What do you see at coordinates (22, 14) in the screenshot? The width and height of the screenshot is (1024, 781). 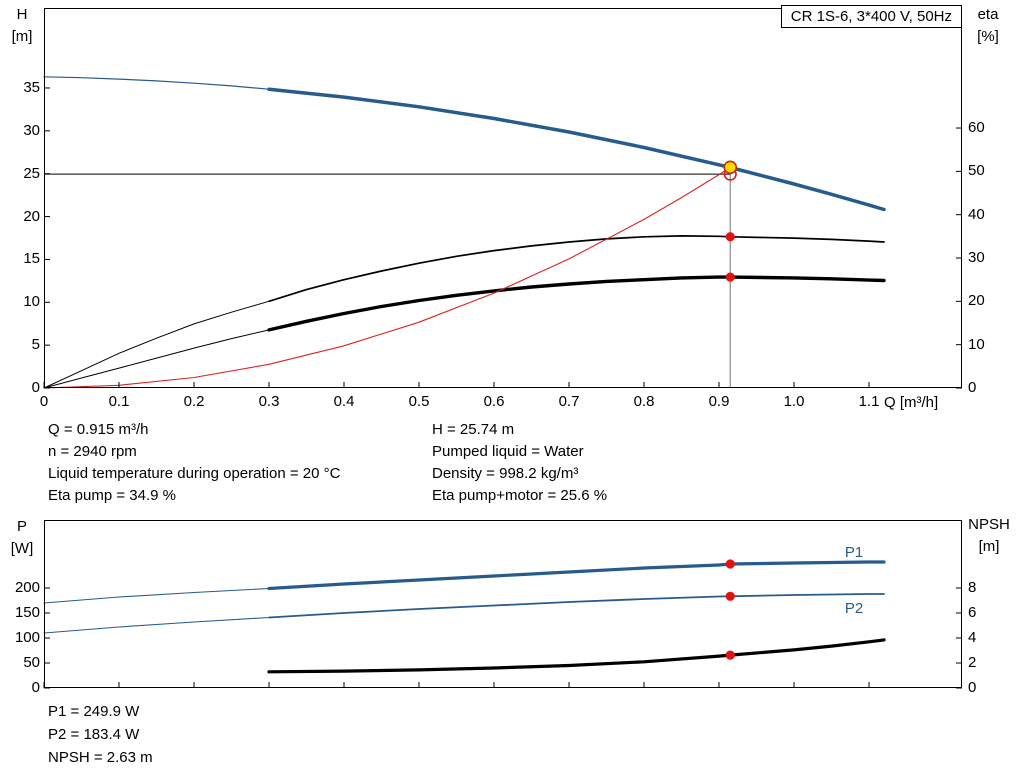 I see `h-axis-name: H` at bounding box center [22, 14].